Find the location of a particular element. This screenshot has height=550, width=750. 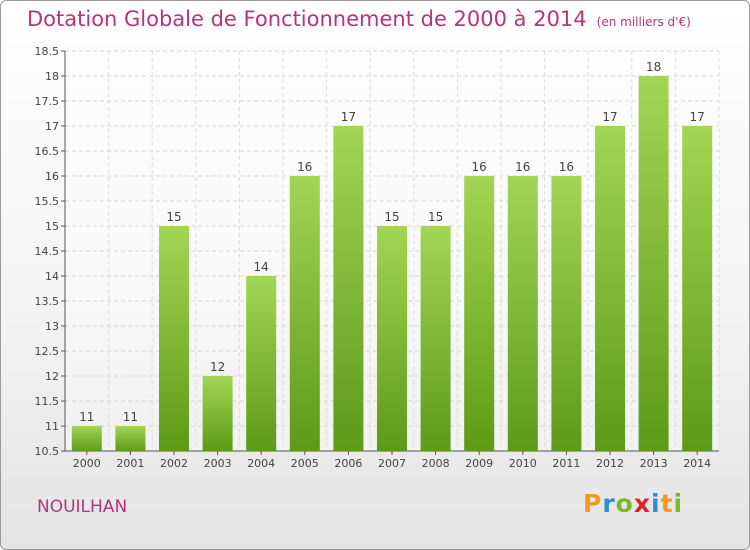

y-tick-label: 13 is located at coordinates (52, 326).